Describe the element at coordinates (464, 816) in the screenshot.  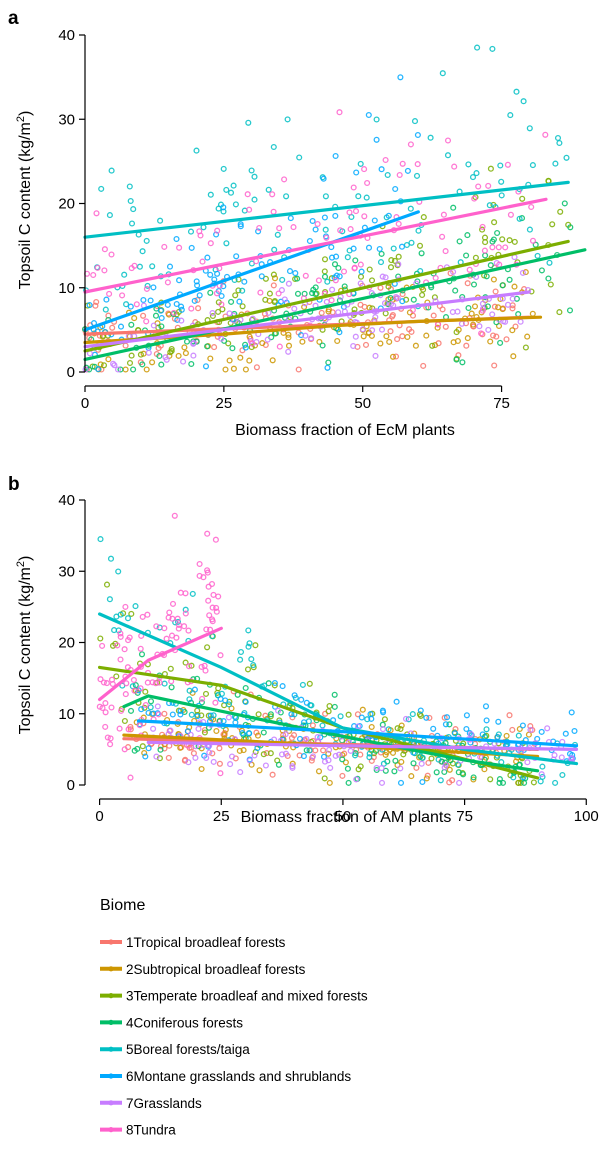
I see `panel-b-x-tick-label: 75` at that location.